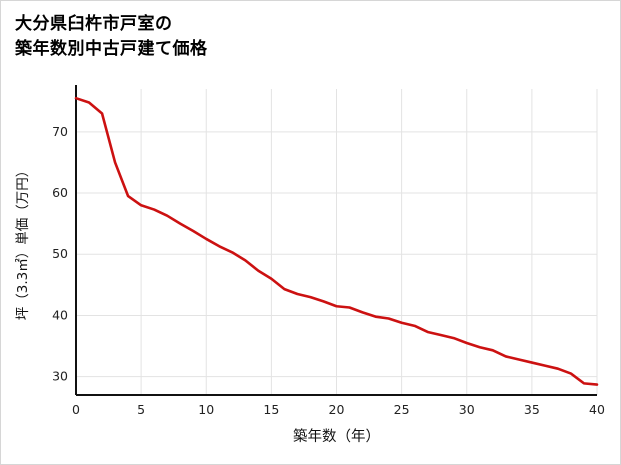 Image resolution: width=621 pixels, height=465 pixels. What do you see at coordinates (271, 409) in the screenshot?
I see `x-tick-label: 15` at bounding box center [271, 409].